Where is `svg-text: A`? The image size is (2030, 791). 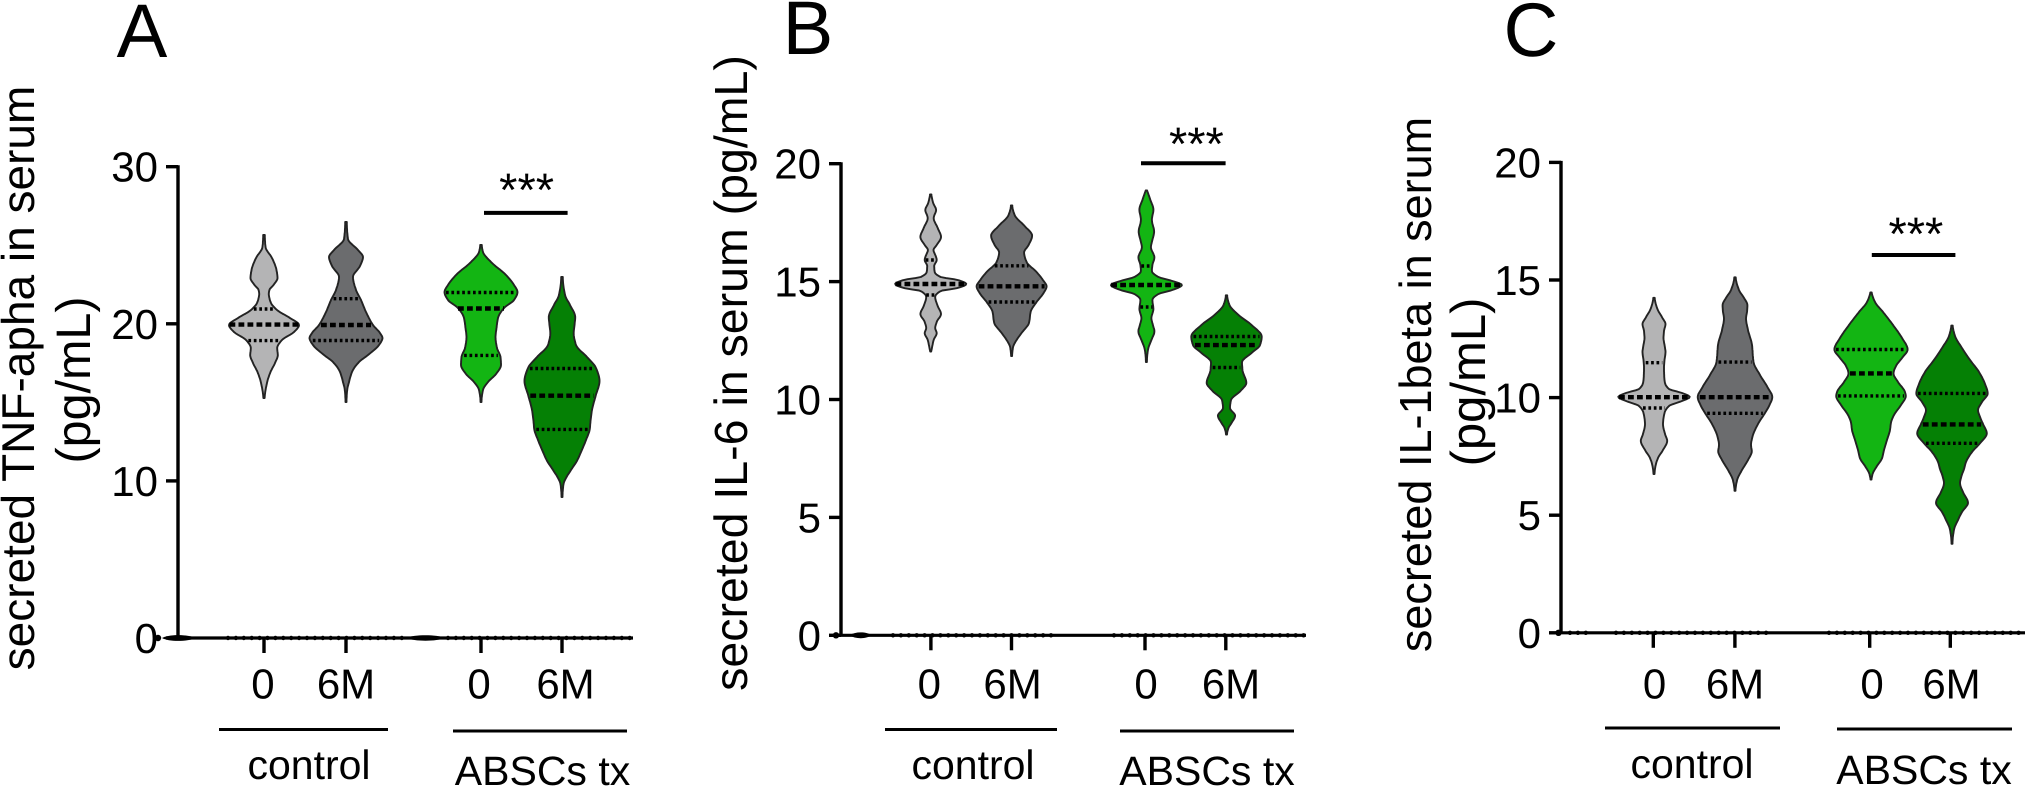
svg-text: A is located at coordinates (142, 37).